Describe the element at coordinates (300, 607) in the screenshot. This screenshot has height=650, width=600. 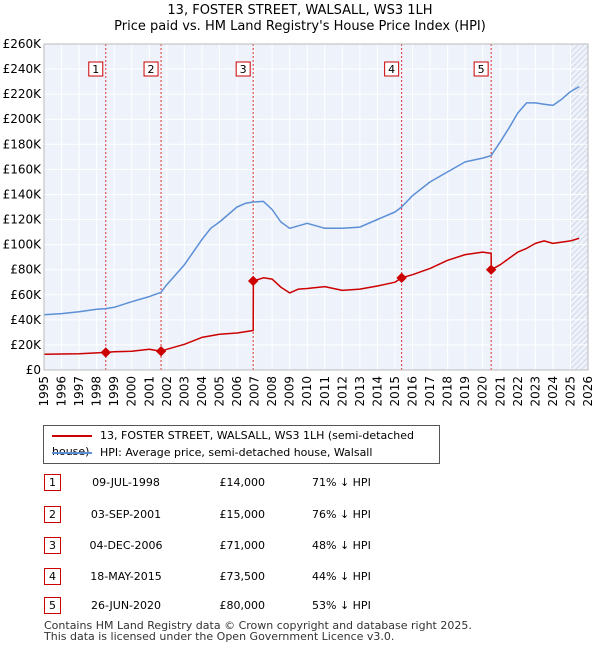
I see `sale-row: 5 26-JUN-2020 £80,000 53% ↓ HPI` at that location.